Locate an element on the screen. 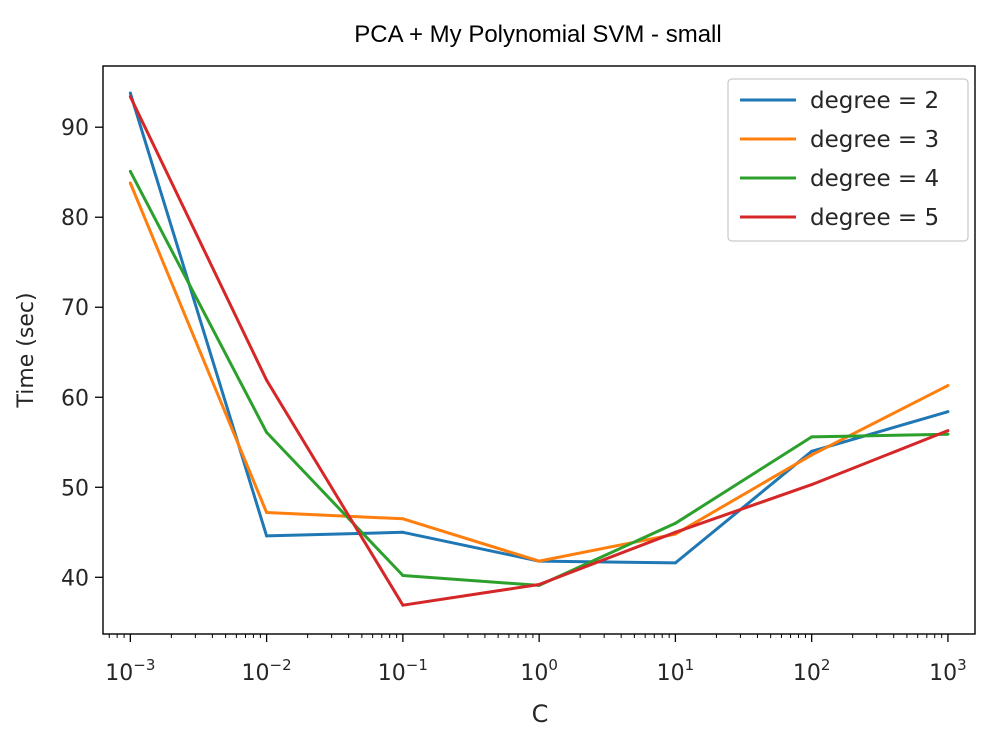 The image size is (1008, 743). x-tick-label: 10¹ is located at coordinates (676, 671).